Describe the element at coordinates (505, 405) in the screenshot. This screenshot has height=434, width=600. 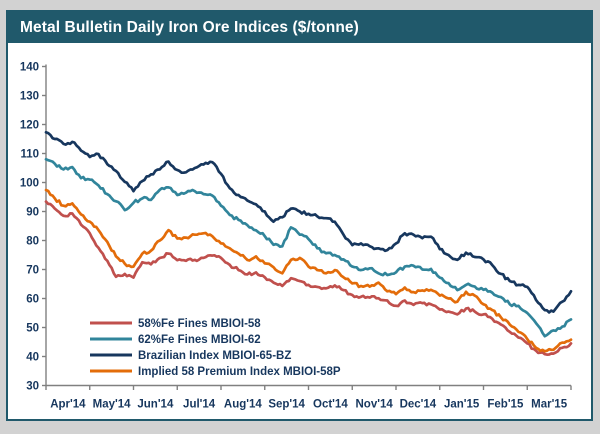
I see `x-tick-label: Feb'15` at that location.